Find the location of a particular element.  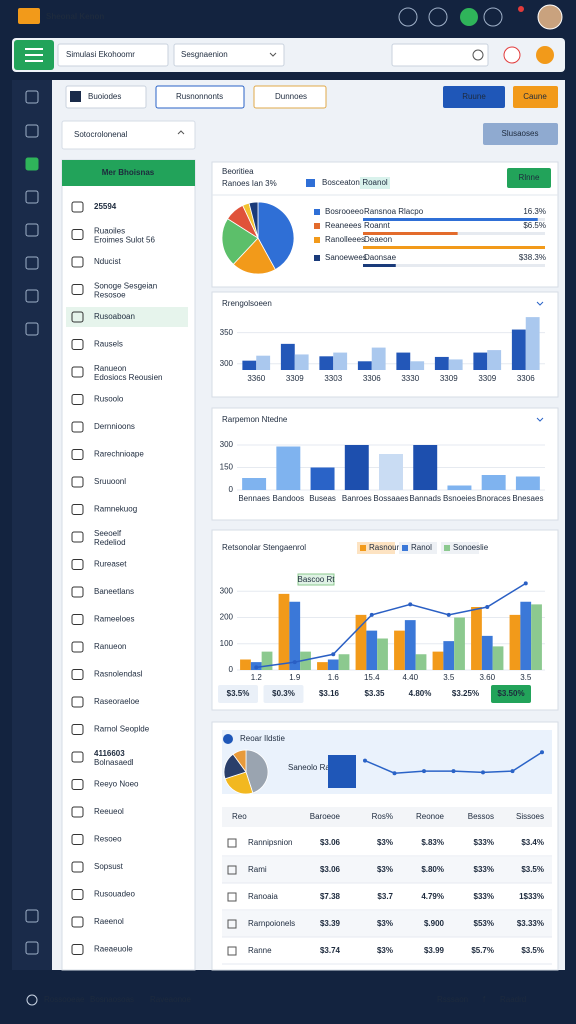

footer-link: Raveaonoe is located at coordinates (170, 999).